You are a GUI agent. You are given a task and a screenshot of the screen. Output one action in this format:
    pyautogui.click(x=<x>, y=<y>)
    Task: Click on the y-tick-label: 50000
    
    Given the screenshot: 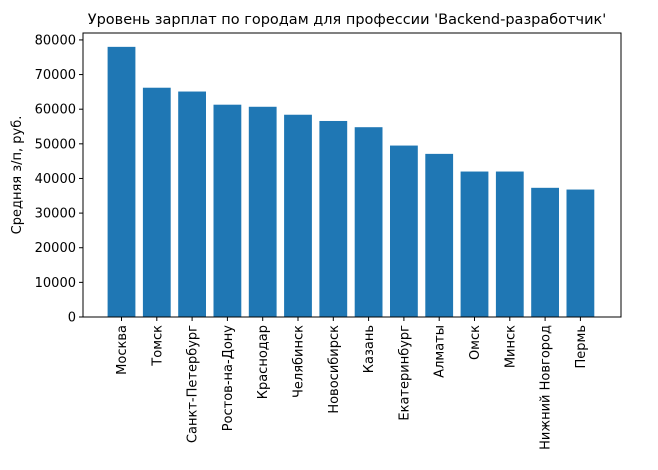 What is the action you would take?
    pyautogui.click(x=55, y=144)
    